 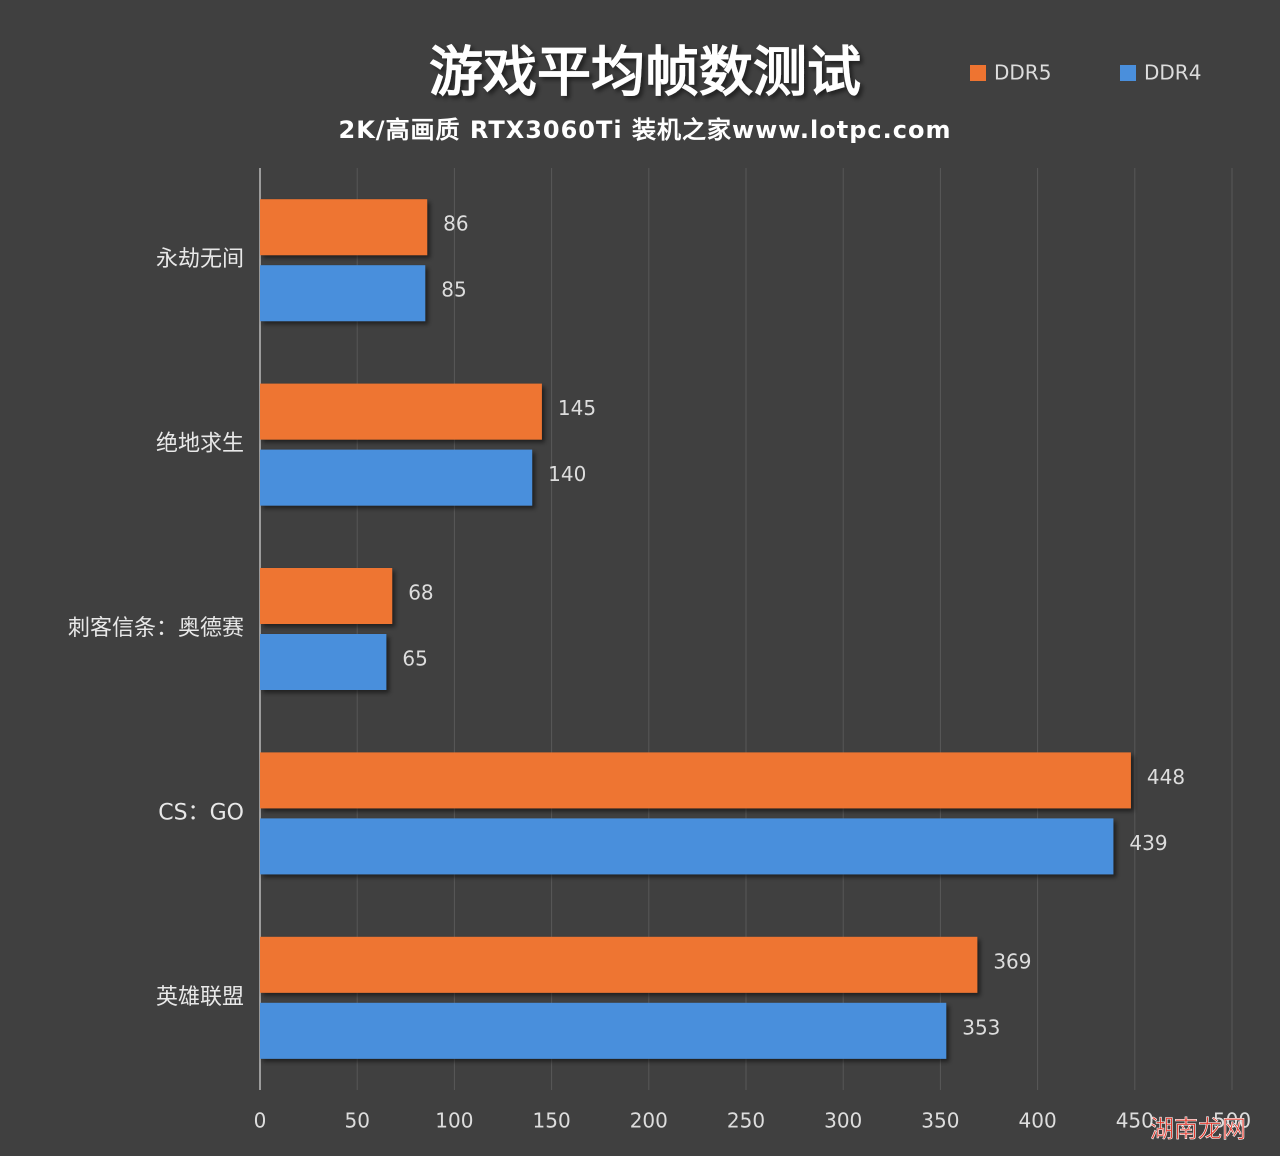 What do you see at coordinates (200, 997) in the screenshot?
I see `y-tick-label: 英雄联盟` at bounding box center [200, 997].